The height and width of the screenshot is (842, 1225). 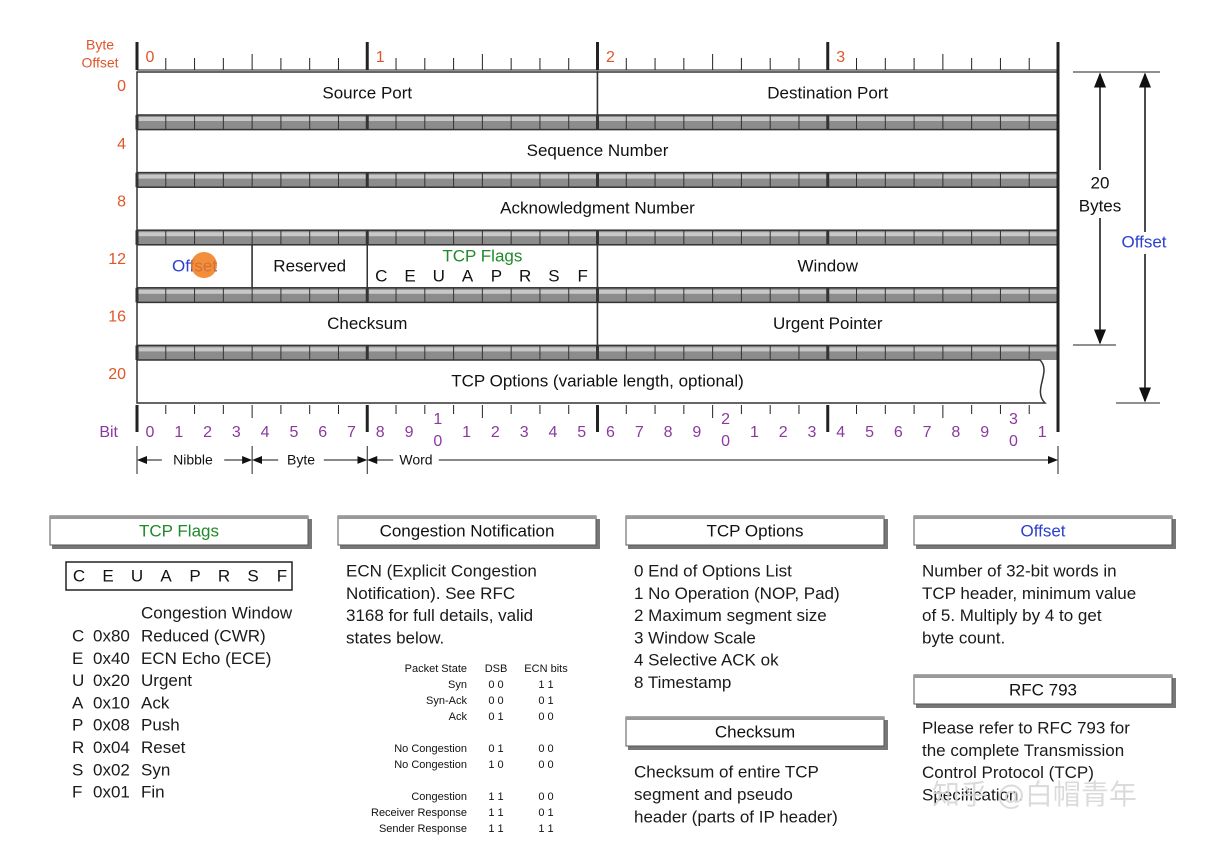 What do you see at coordinates (108, 432) in the screenshot?
I see `bit-label: Bit` at bounding box center [108, 432].